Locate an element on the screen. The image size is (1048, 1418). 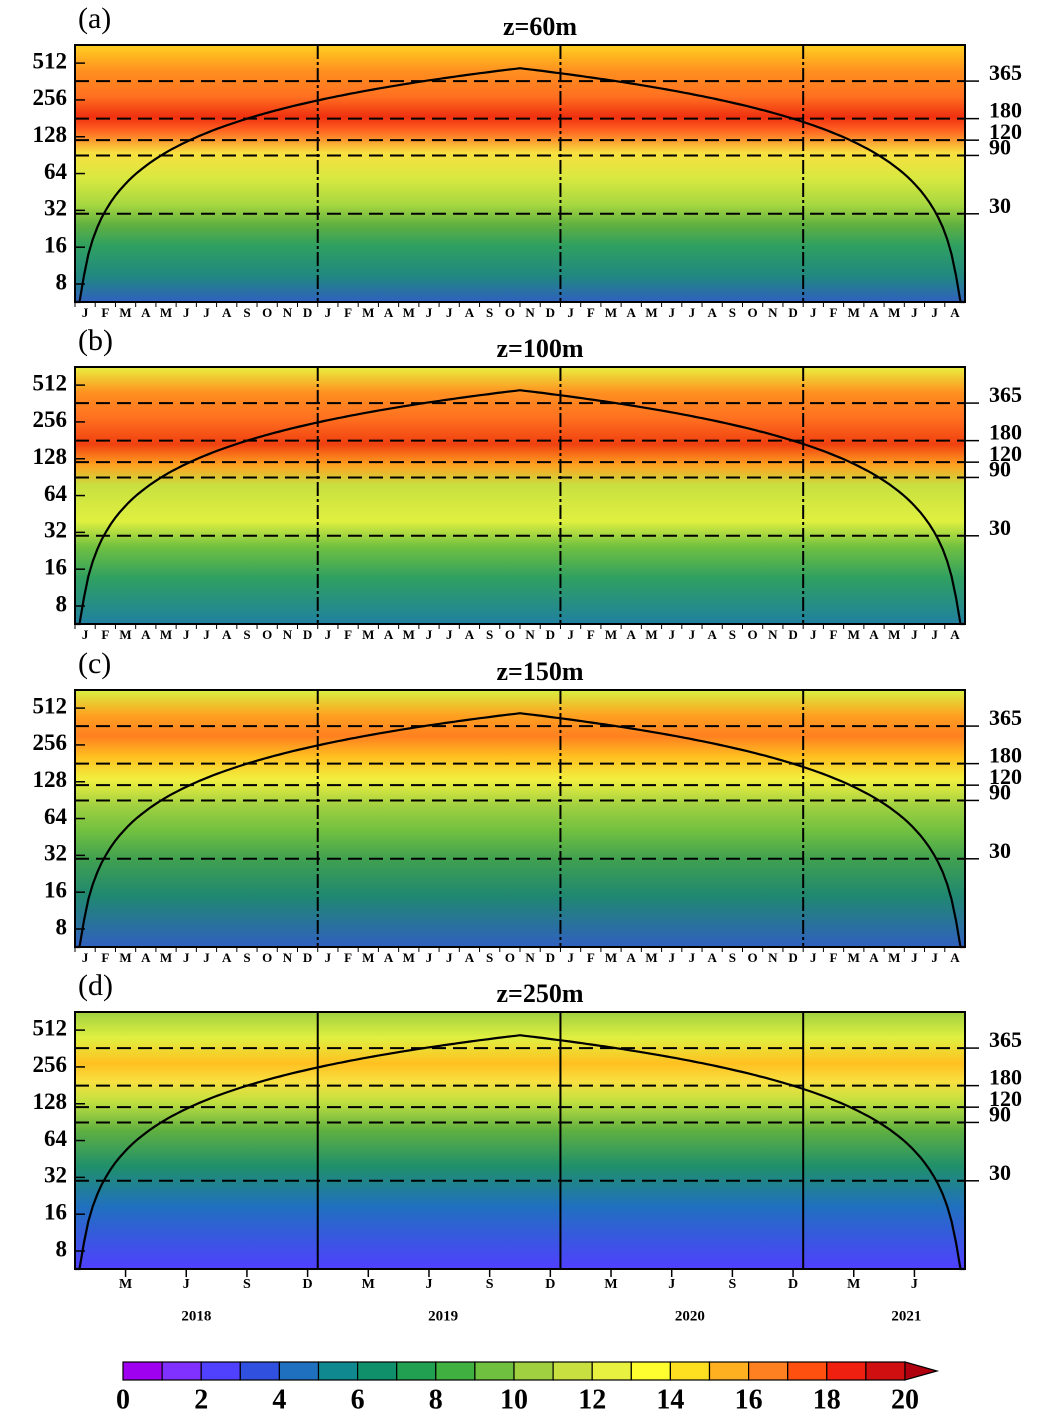
y2-tick-label: 120 is located at coordinates (1005, 453).